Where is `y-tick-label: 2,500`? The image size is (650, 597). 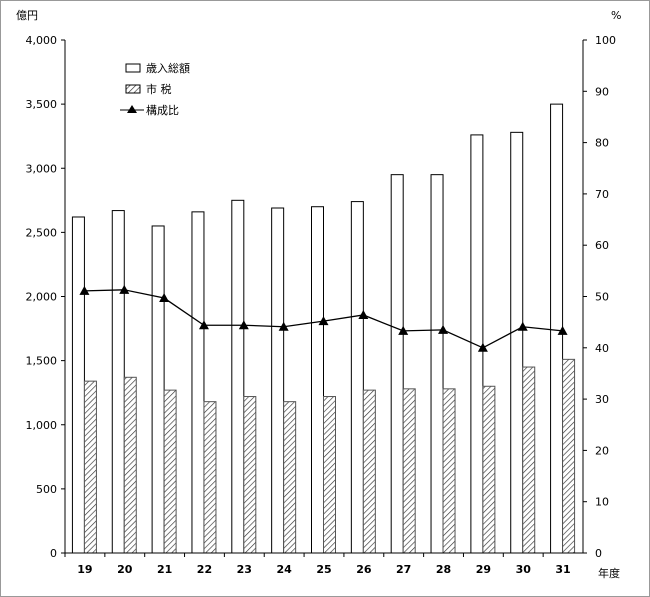
y-tick-label: 2,500 is located at coordinates (42, 232).